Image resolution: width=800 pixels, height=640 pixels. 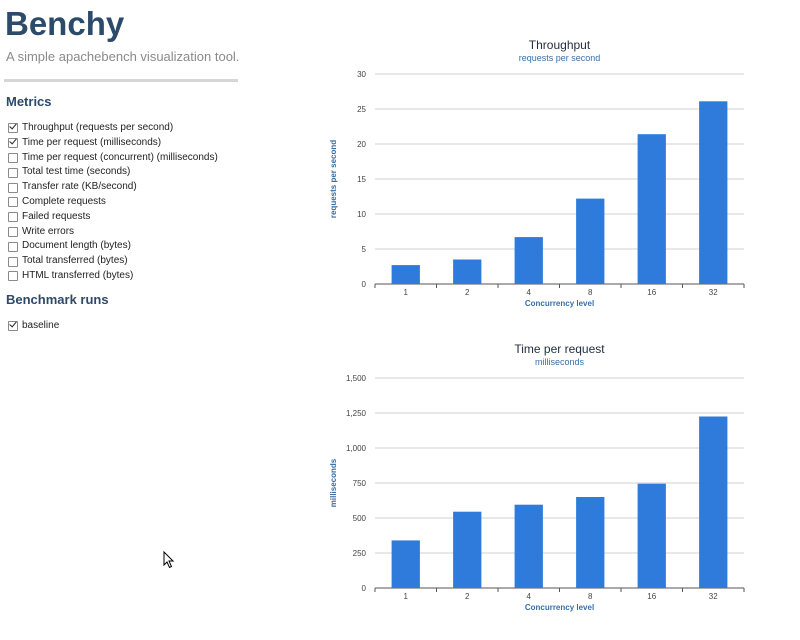 I want to click on y-tick-label: 1,250, so click(x=356, y=413).